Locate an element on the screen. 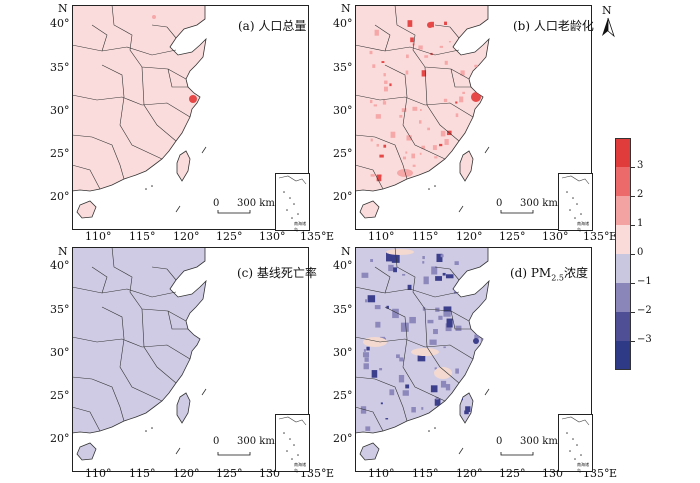 The image size is (700, 483). lon-axis-letter-c: E is located at coordinates (330, 473).